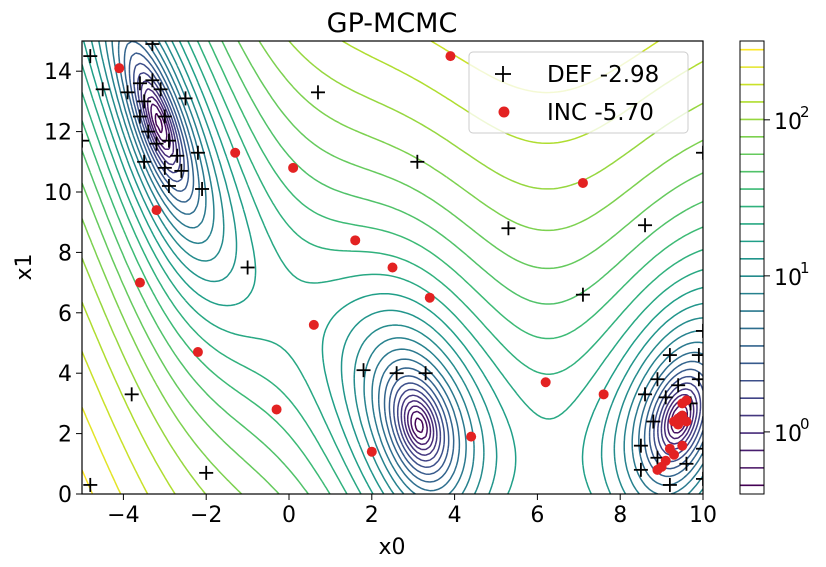  What do you see at coordinates (392, 23) in the screenshot?
I see `chart-title: GP-MCMC` at bounding box center [392, 23].